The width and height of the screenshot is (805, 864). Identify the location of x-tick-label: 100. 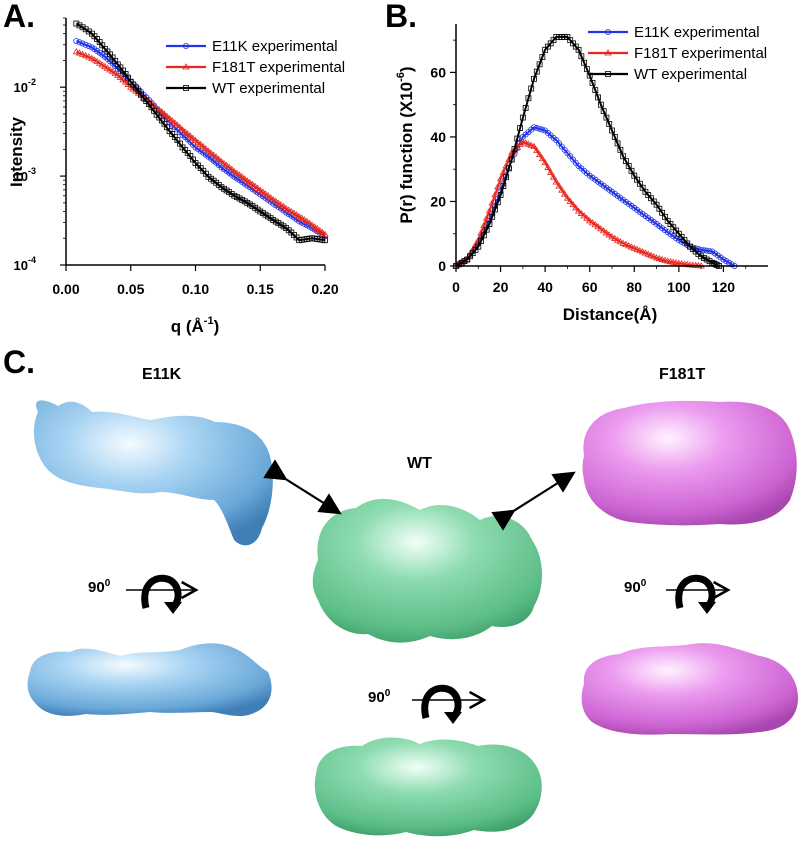
(679, 287).